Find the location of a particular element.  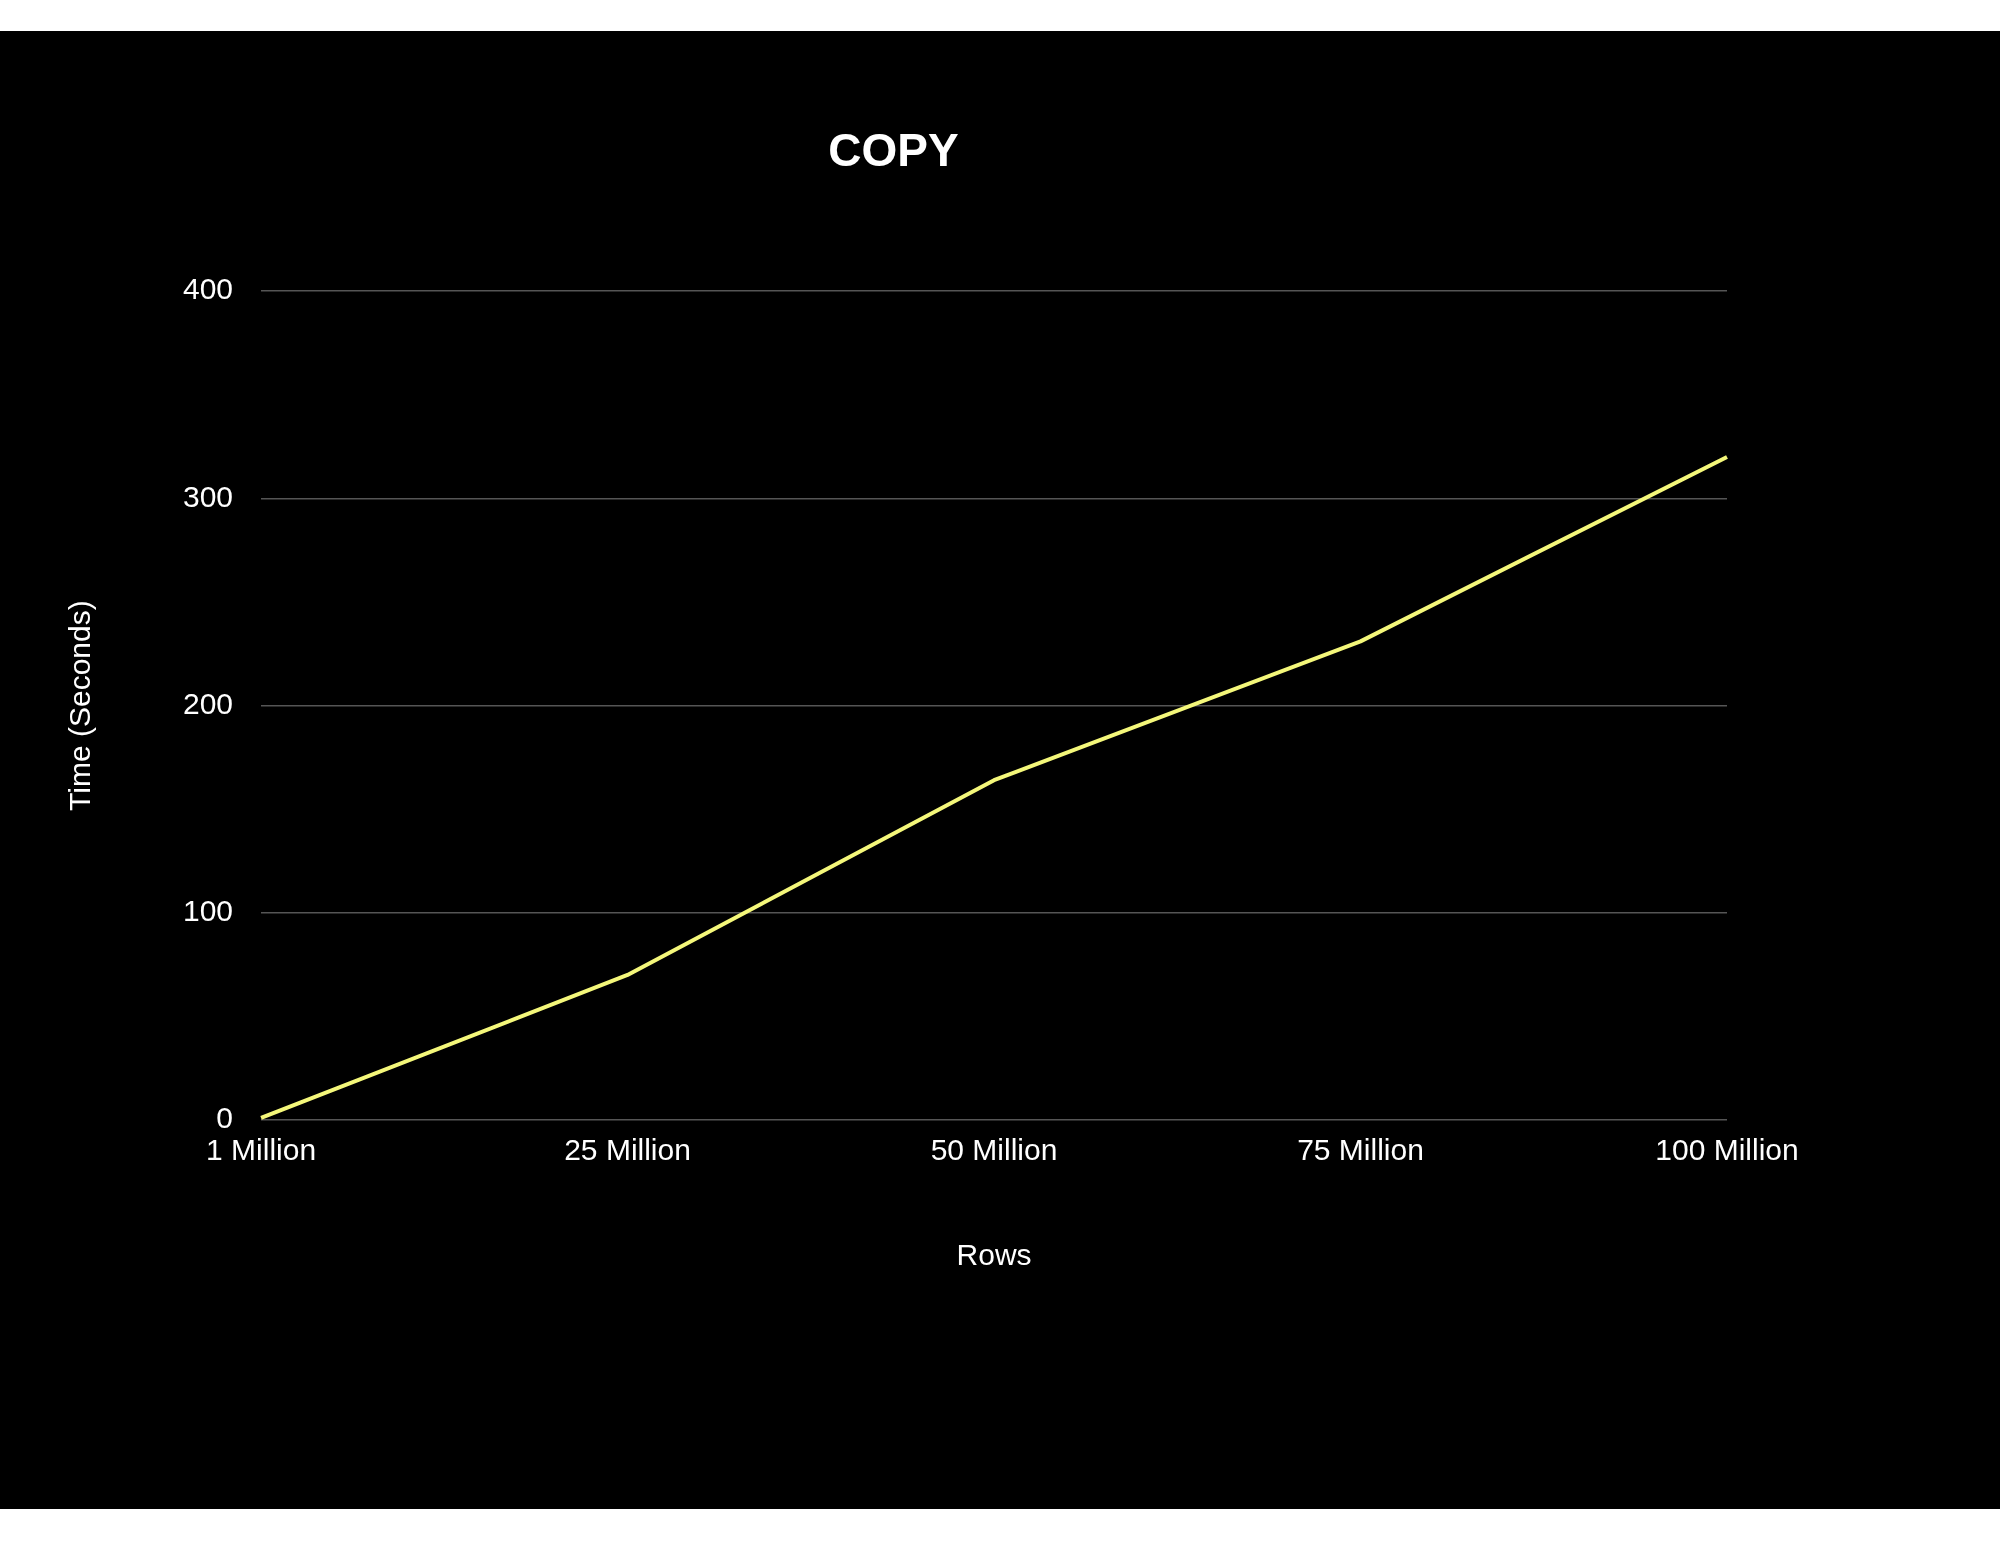

x-tick-label: 100 Million is located at coordinates (1727, 1150).